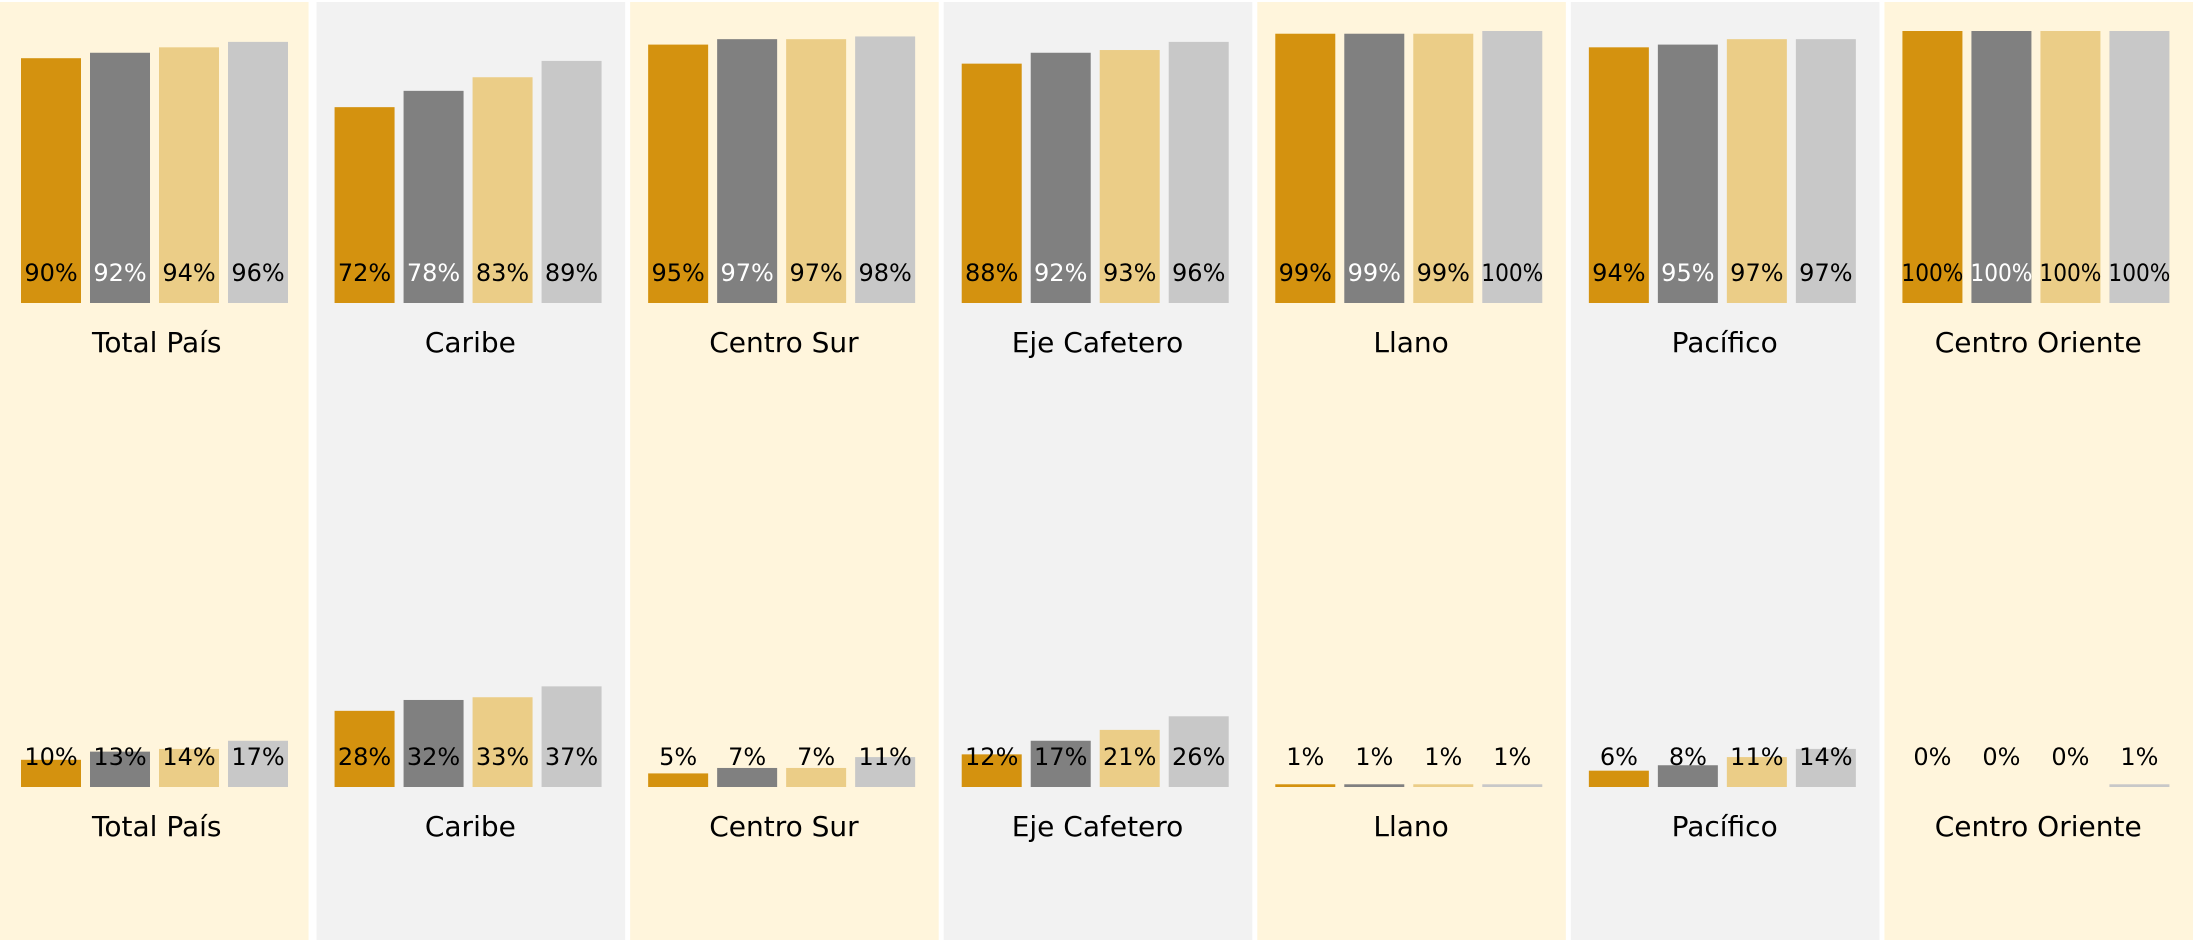  I want to click on value-label: 78%, so click(433, 273).